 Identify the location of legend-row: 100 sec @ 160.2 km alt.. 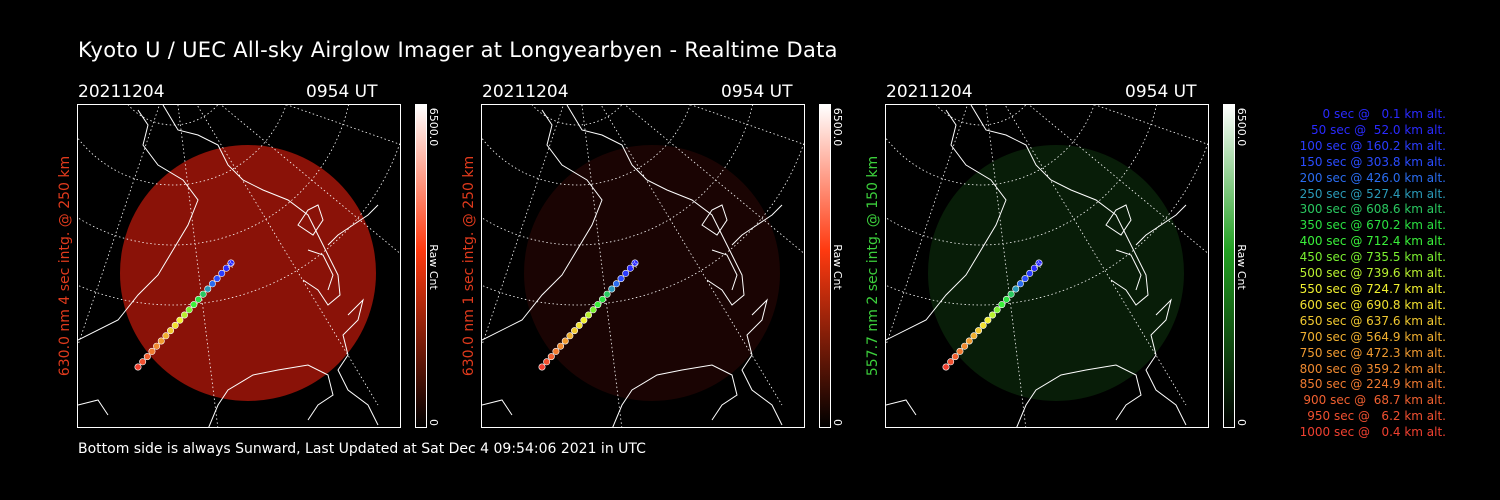
(1372, 145).